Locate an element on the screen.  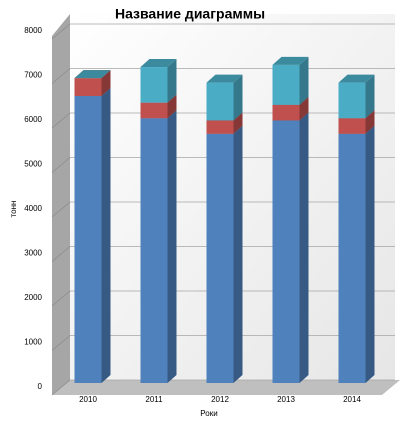
y-tick-label: 7000 is located at coordinates (33, 75).